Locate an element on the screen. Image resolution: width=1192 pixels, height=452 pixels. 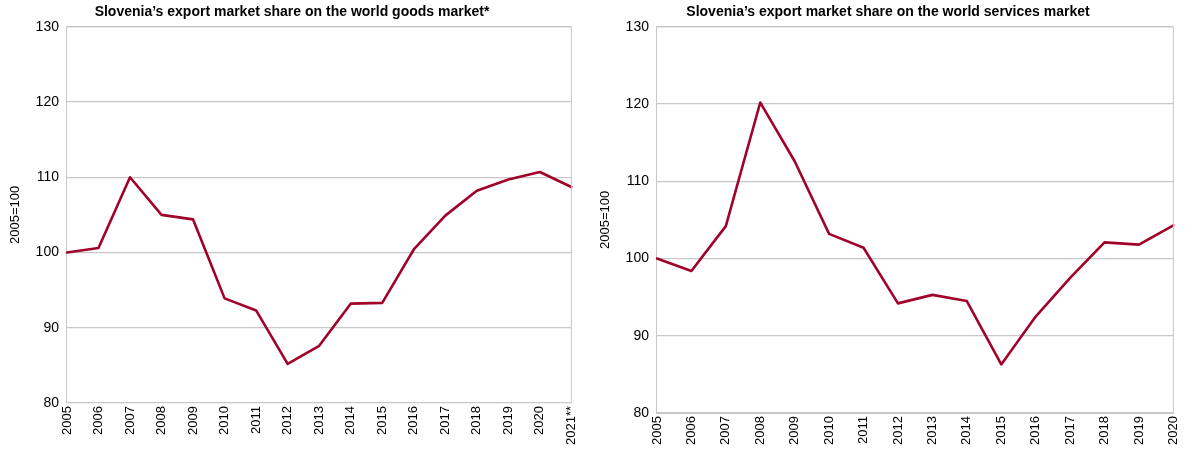
chart-title: Slovenia’s export market share on the world services market is located at coordinates (888, 11).